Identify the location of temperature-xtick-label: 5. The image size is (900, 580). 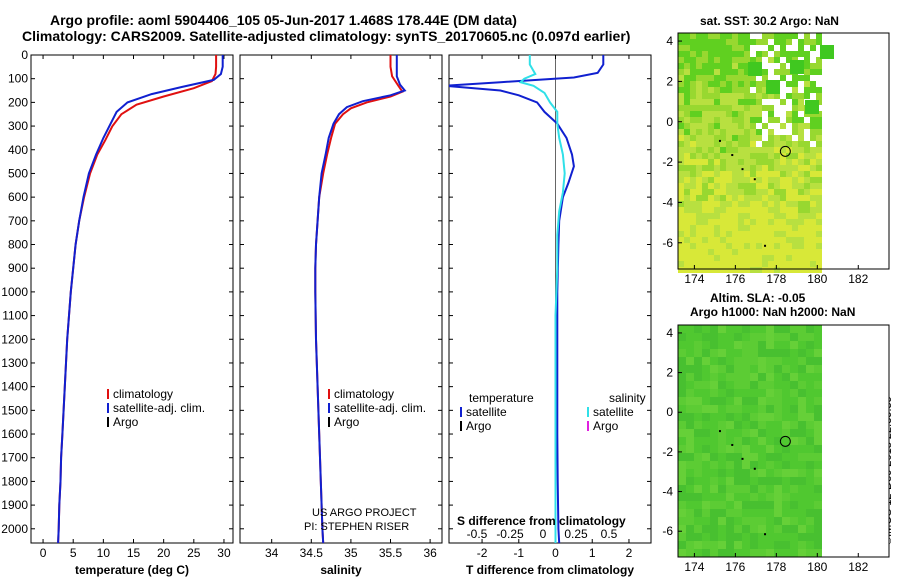
(73, 553).